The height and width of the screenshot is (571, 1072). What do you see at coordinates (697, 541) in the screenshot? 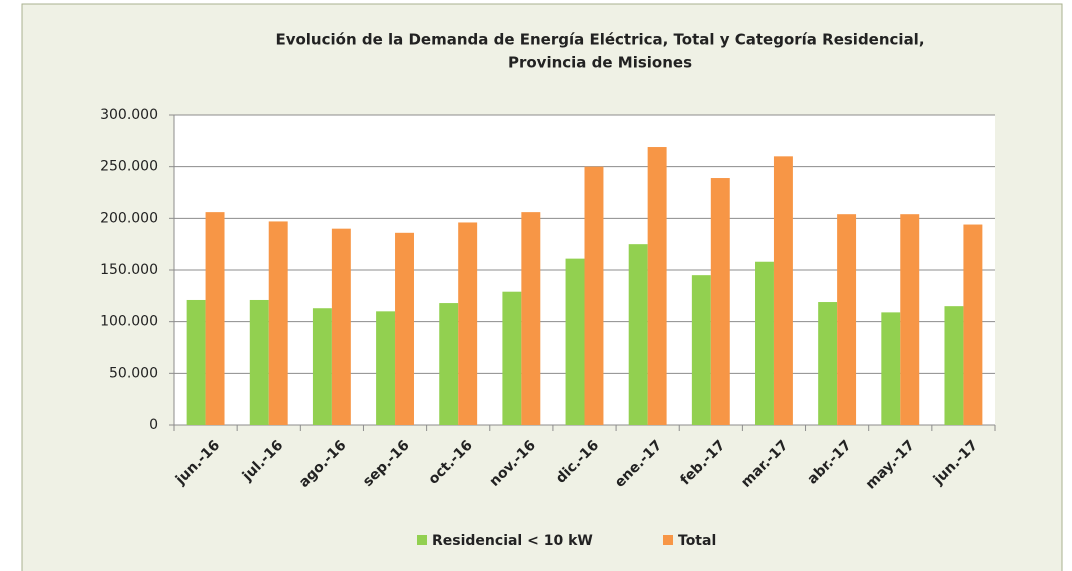
I see `legend-label: Total` at bounding box center [697, 541].